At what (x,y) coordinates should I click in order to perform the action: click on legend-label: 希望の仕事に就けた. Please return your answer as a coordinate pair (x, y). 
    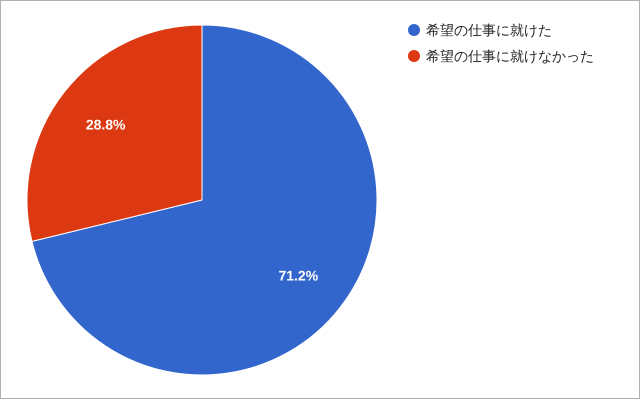
    Looking at the image, I should click on (489, 30).